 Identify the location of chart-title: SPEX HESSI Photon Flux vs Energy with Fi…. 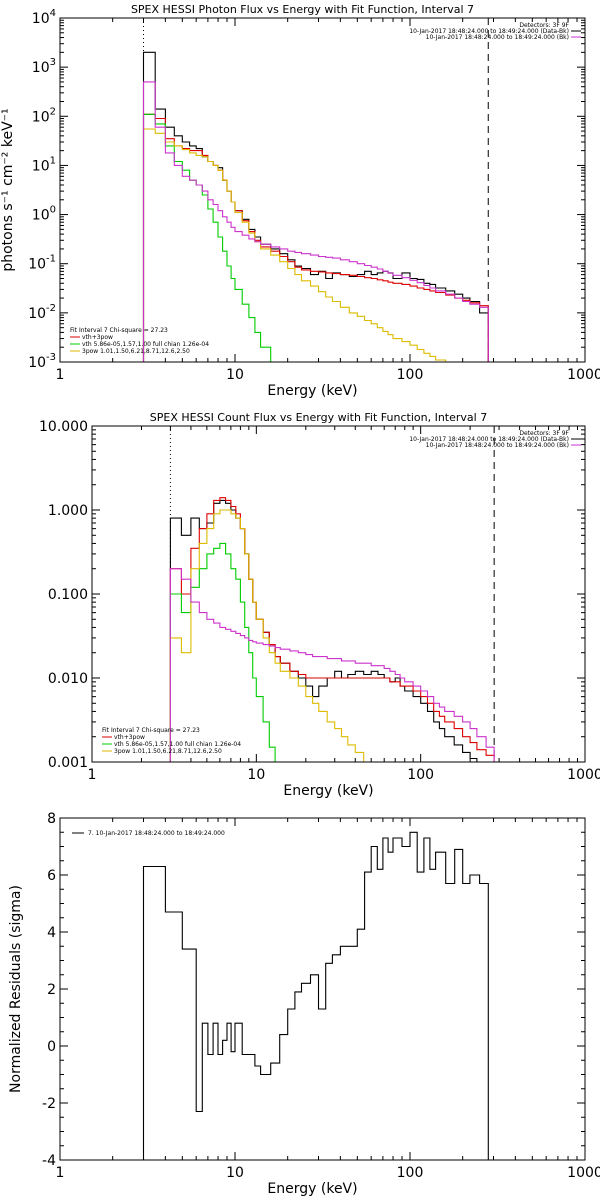
(302, 9).